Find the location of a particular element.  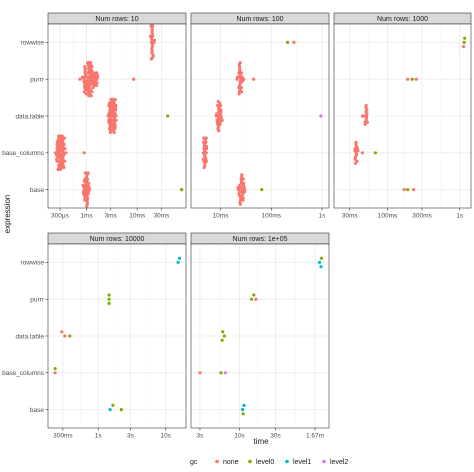

x-tick-label: 1ms is located at coordinates (86, 216).